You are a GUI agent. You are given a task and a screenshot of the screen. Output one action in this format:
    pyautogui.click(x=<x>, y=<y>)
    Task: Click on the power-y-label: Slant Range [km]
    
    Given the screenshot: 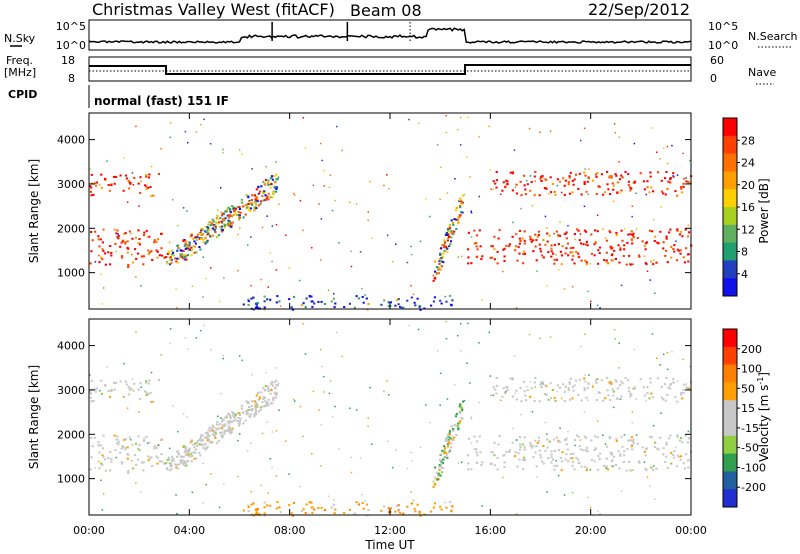 What is the action you would take?
    pyautogui.click(x=34, y=211)
    